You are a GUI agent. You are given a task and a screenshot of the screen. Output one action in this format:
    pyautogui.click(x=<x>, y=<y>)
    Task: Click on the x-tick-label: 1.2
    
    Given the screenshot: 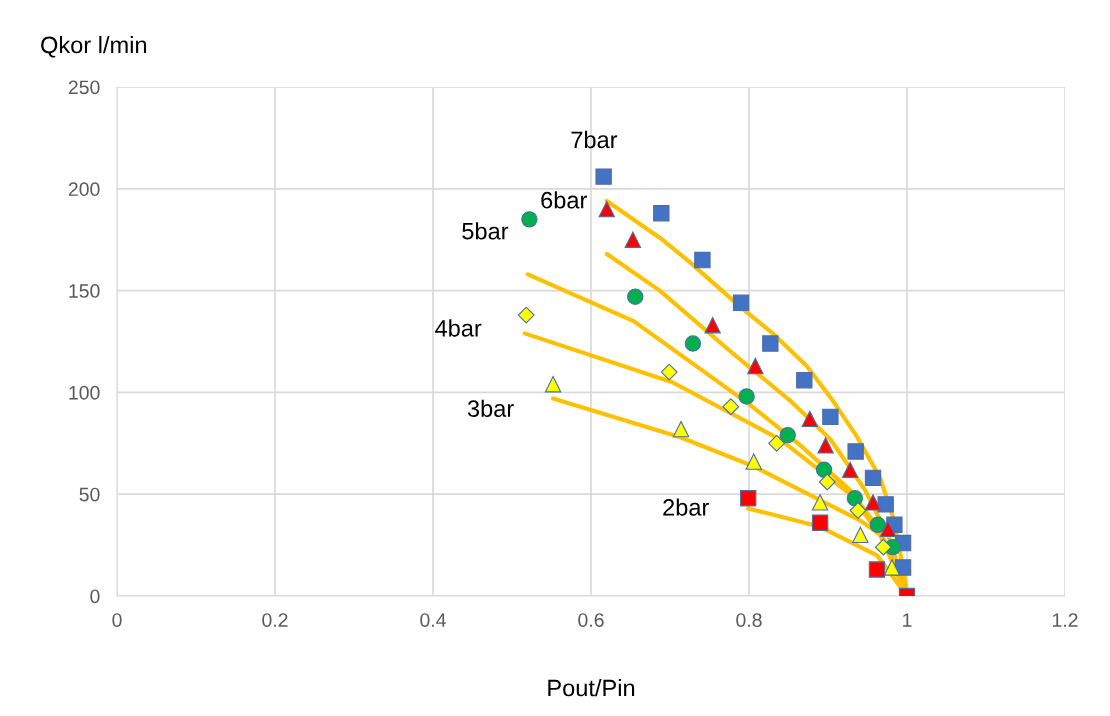 What is the action you would take?
    pyautogui.click(x=1065, y=620)
    